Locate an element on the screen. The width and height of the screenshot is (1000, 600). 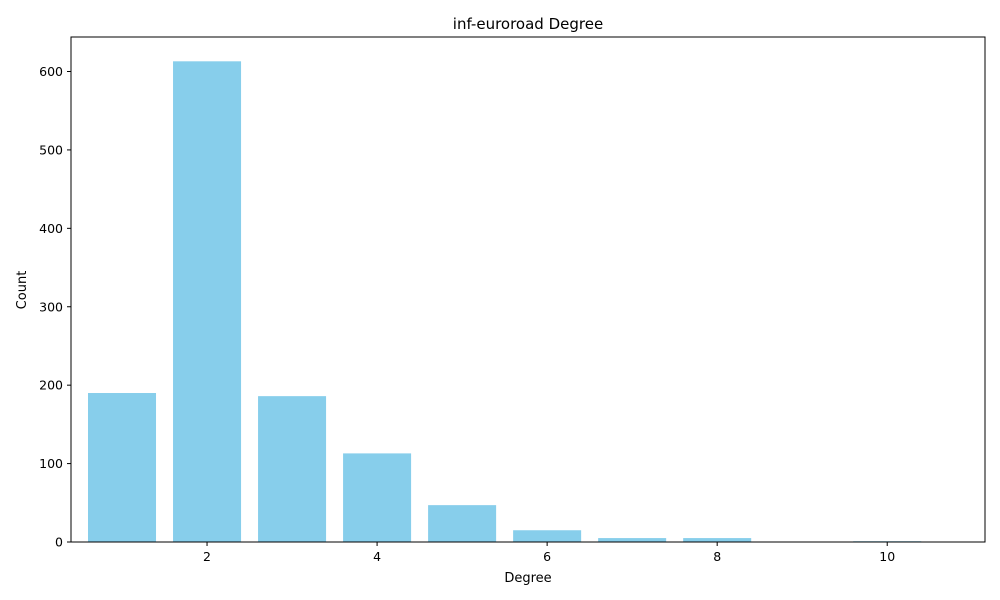
x-tick-label: 6 is located at coordinates (547, 556).